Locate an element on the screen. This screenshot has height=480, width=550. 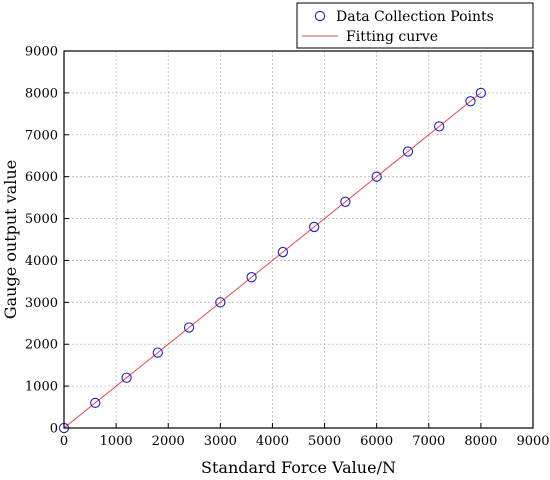
legend: Data Collection Points Fitting curve is located at coordinates (415, 25).